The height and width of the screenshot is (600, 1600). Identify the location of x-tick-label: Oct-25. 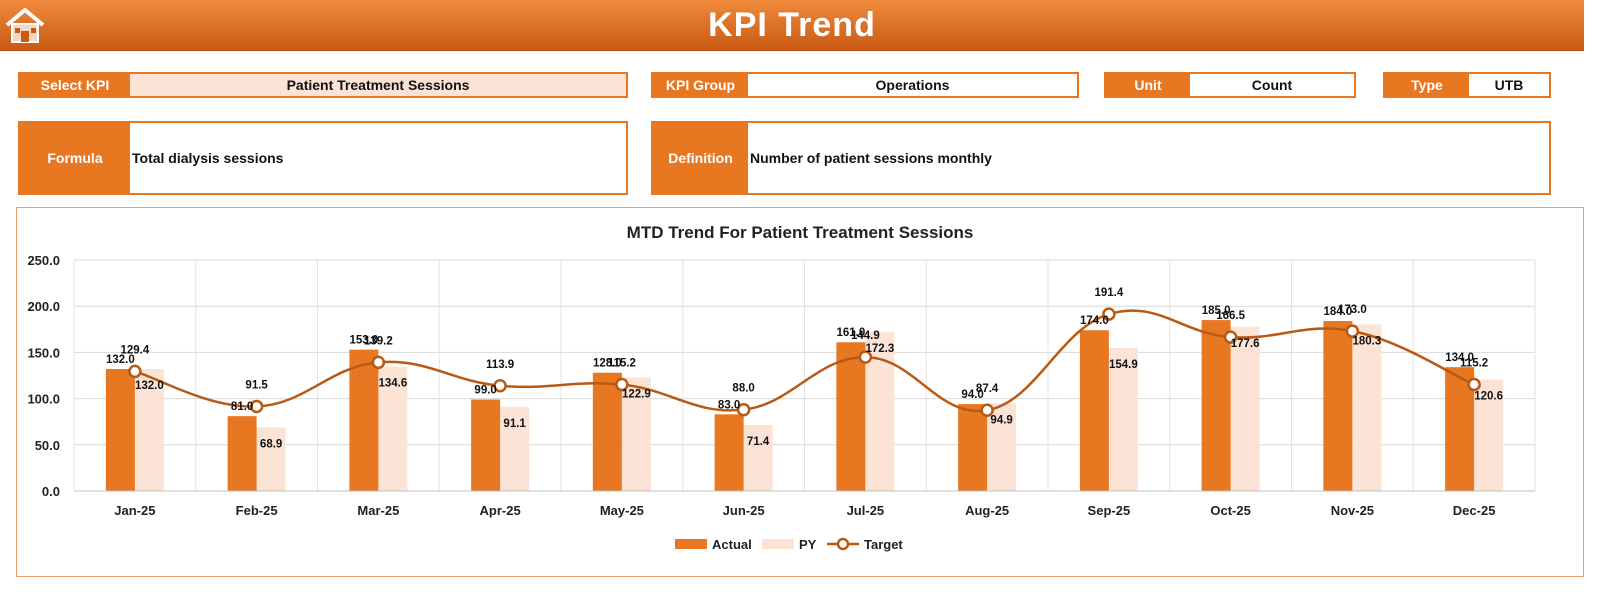
(1230, 510).